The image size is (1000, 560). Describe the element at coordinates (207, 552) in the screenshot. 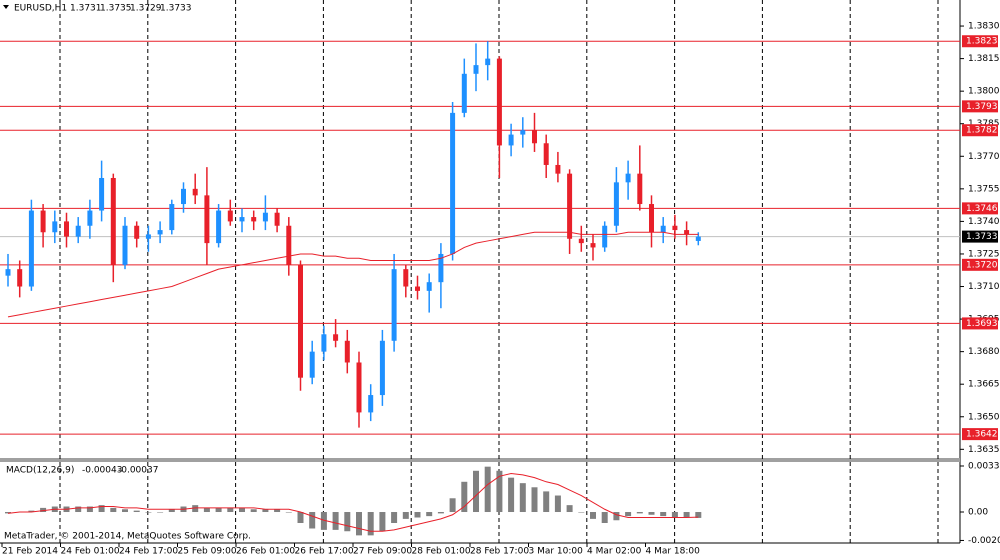

I see `x-tick-label: 25 Feb 09:00` at that location.